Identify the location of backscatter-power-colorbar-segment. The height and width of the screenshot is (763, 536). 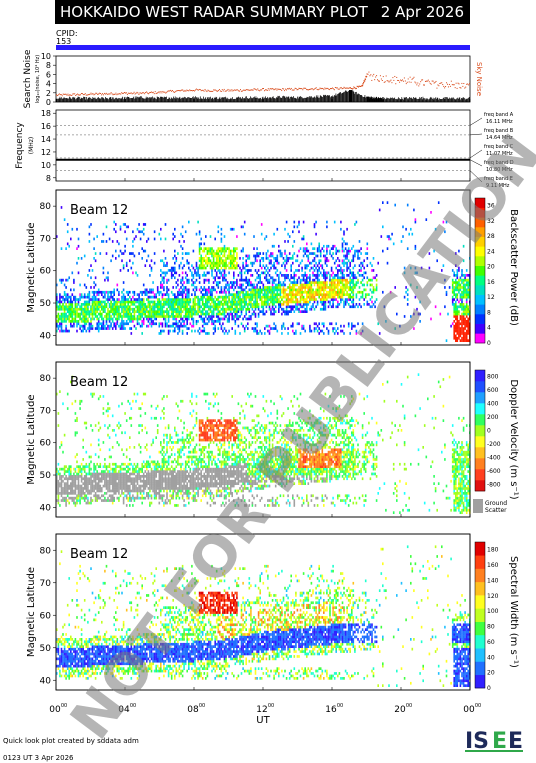
(480, 222).